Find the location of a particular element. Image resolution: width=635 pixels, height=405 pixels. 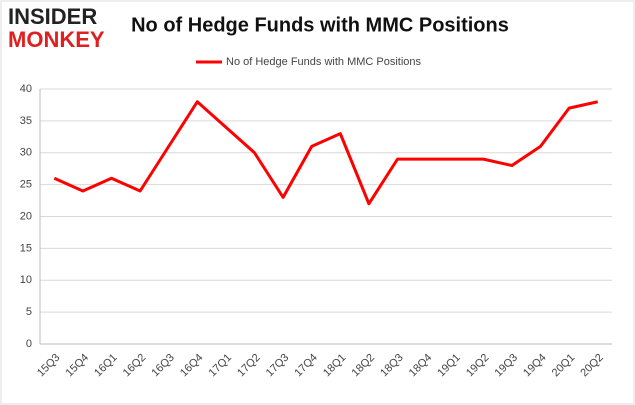

y-tick-label: 30 is located at coordinates (26, 153).